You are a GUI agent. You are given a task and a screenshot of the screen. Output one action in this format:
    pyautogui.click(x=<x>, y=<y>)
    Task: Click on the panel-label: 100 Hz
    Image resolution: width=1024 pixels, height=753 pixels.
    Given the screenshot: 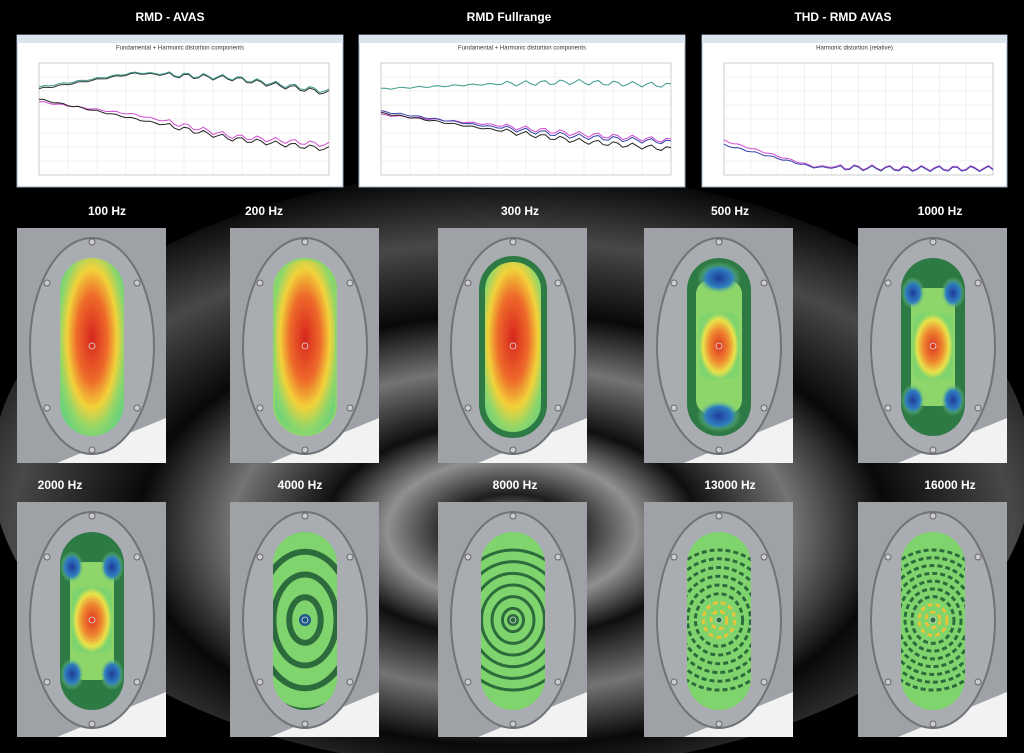 What is the action you would take?
    pyautogui.click(x=107, y=211)
    